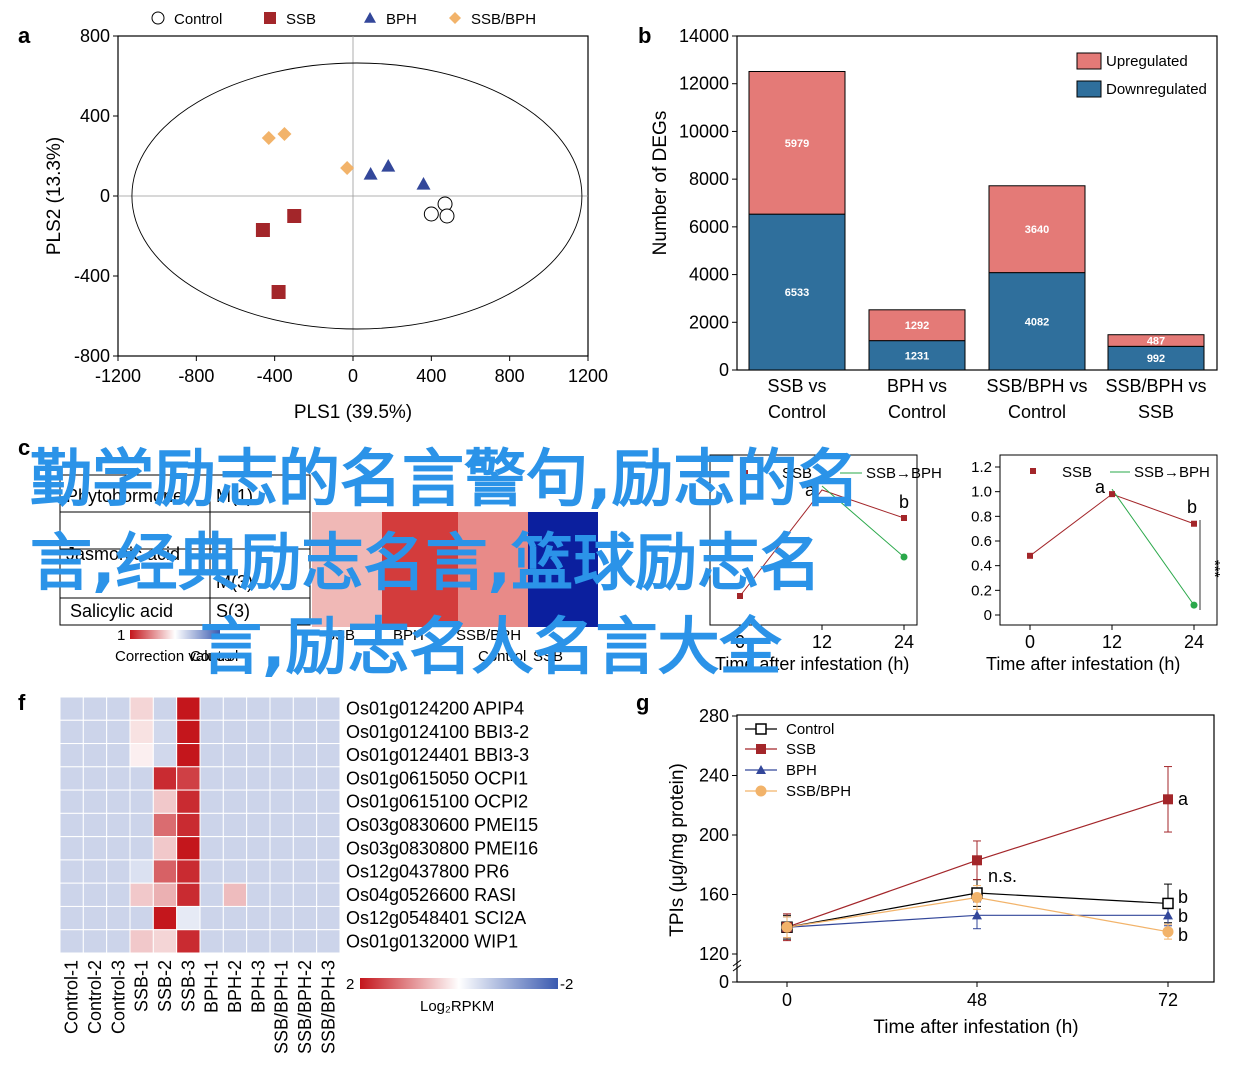 The height and width of the screenshot is (1083, 1240). Describe the element at coordinates (427, 872) in the screenshot. I see `gene-label: Os12g0437800 PR6` at that location.